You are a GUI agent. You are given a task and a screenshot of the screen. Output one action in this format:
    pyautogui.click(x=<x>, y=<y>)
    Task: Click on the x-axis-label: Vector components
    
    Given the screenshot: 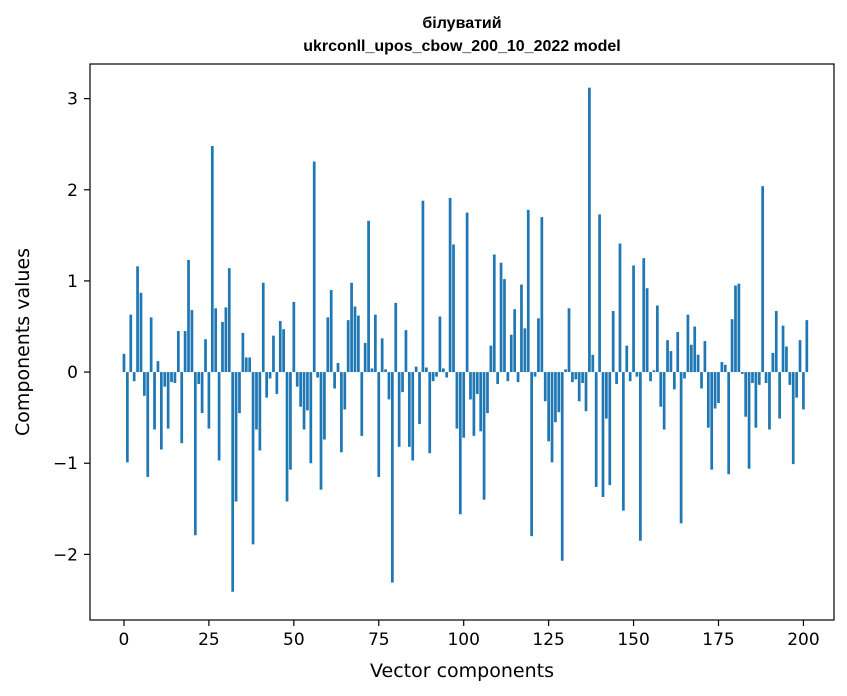 What is the action you would take?
    pyautogui.click(x=462, y=671)
    